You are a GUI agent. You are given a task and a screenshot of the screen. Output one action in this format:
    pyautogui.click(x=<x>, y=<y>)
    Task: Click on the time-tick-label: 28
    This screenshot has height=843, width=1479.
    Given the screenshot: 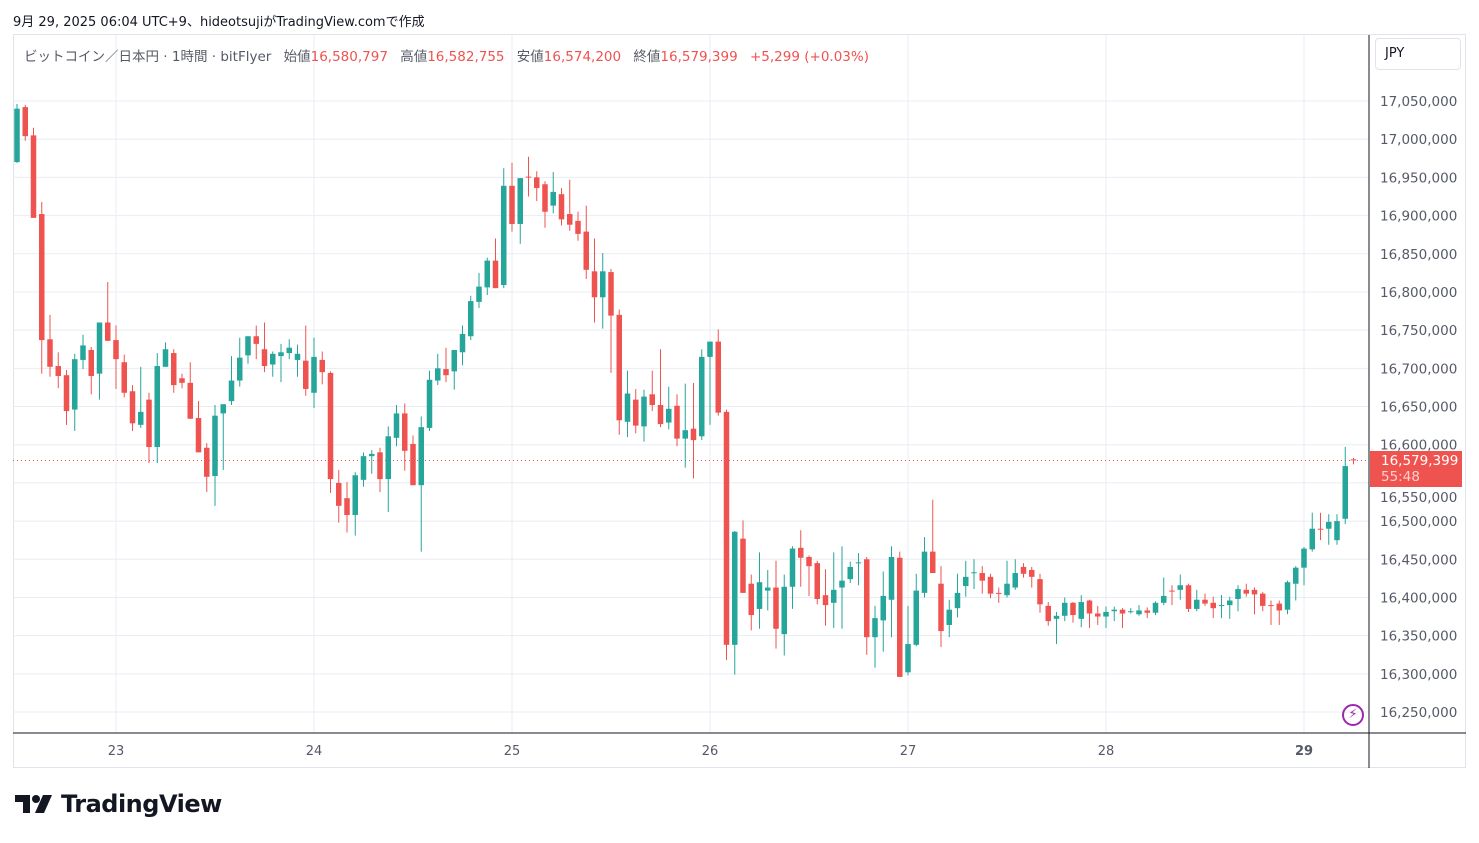 What is the action you would take?
    pyautogui.click(x=1106, y=751)
    